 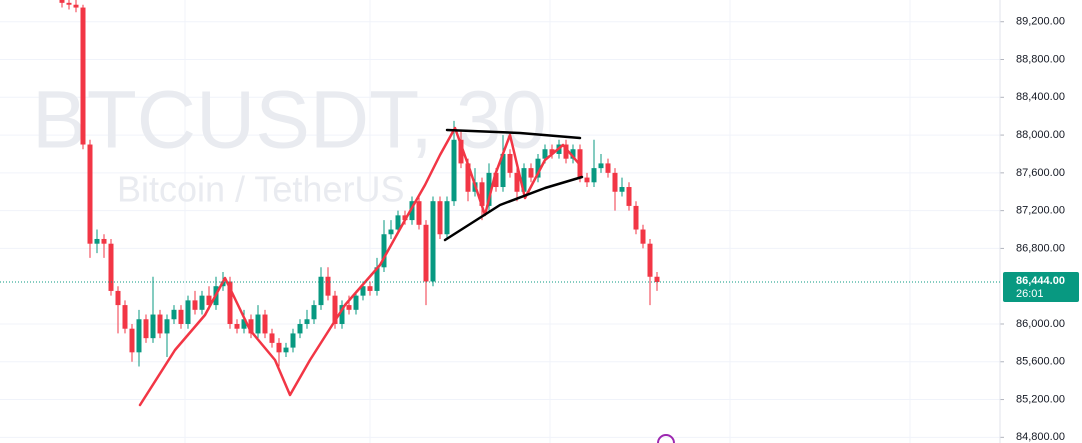 I want to click on price-axis-bg, so click(x=1041, y=221).